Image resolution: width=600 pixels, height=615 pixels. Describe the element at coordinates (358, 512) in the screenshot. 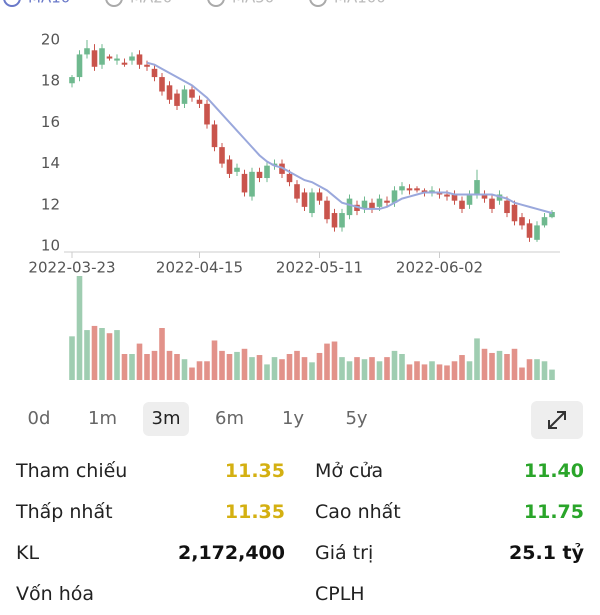

I see `stat-label: Cao nhất` at that location.